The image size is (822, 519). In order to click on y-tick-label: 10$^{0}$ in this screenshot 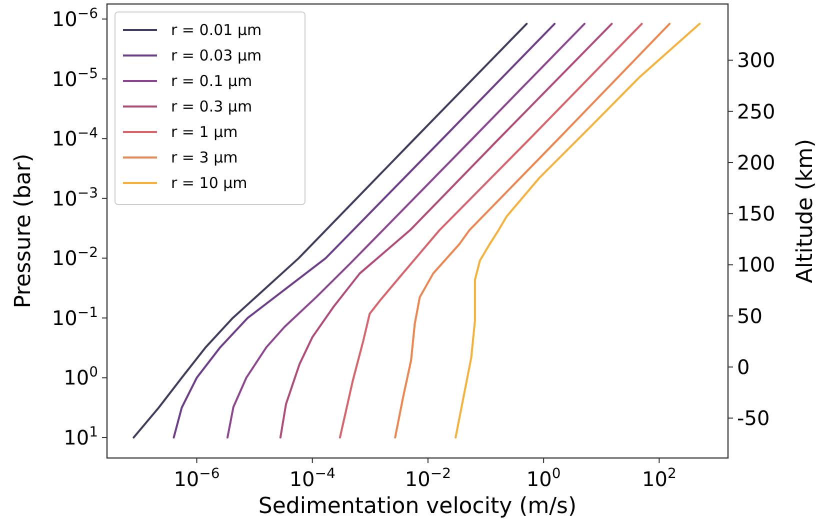, I will do `click(81, 377)`.